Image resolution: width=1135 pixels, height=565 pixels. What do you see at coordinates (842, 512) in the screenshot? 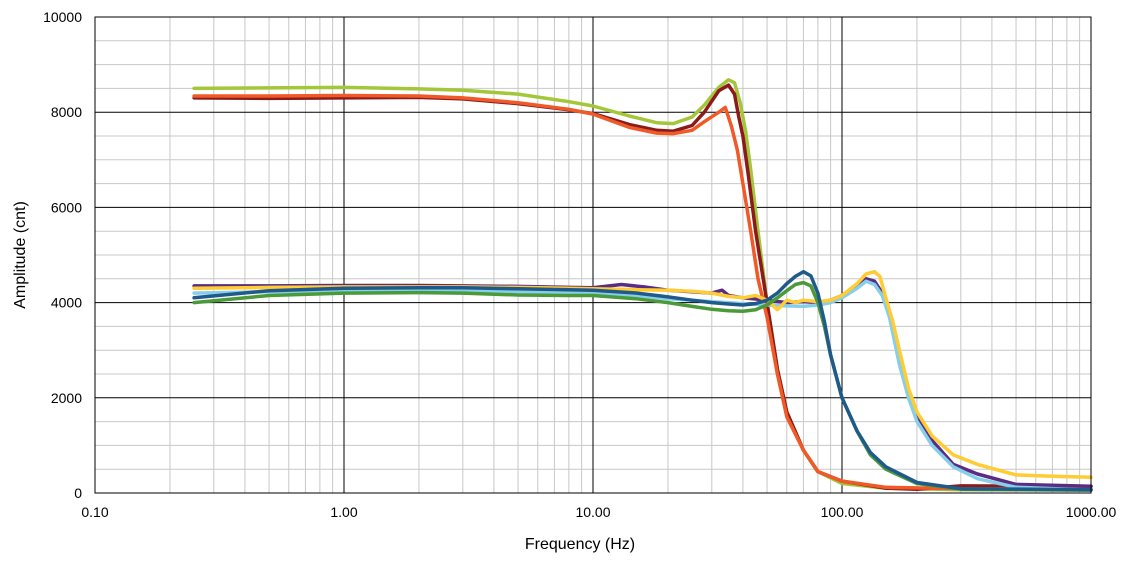
I see `x-tick-label: 100.00` at bounding box center [842, 512].